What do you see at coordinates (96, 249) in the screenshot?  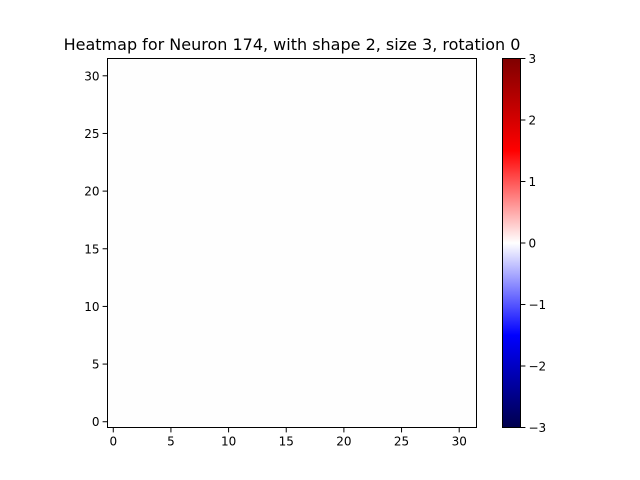 I see `y-axis: 0 5 10 15 20 25 30` at bounding box center [96, 249].